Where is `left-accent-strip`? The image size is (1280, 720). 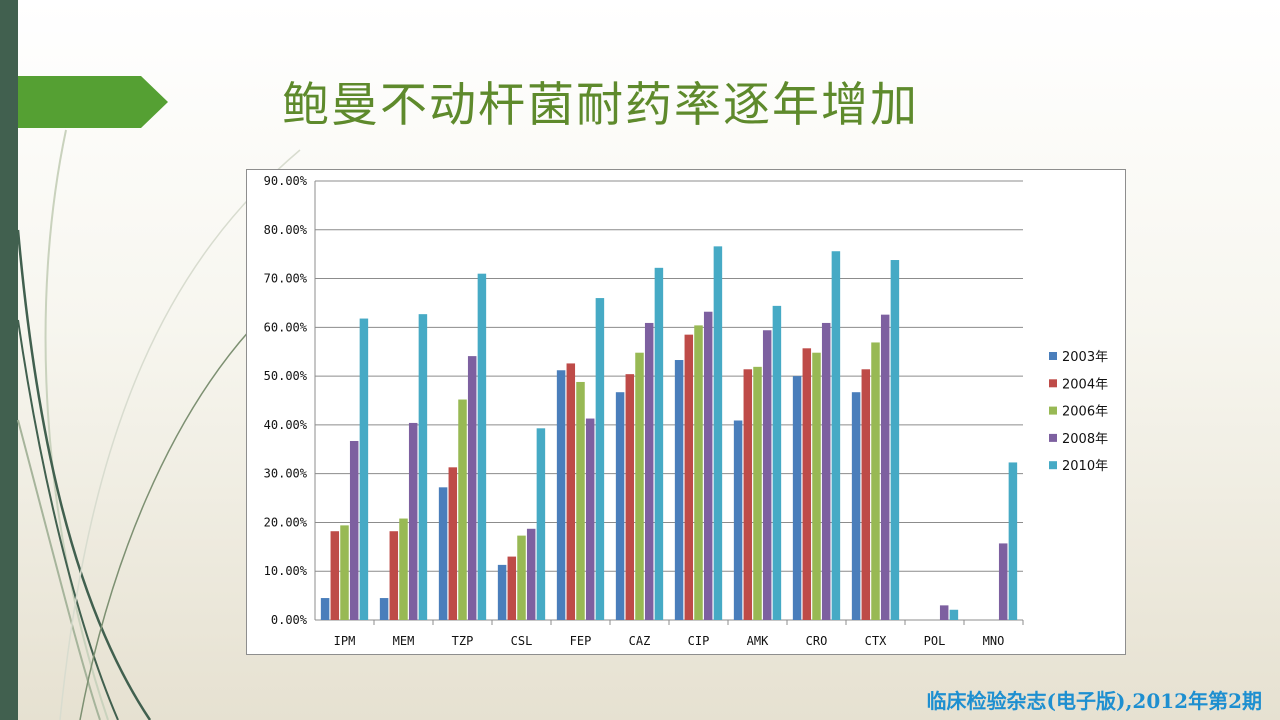 left-accent-strip is located at coordinates (9, 360).